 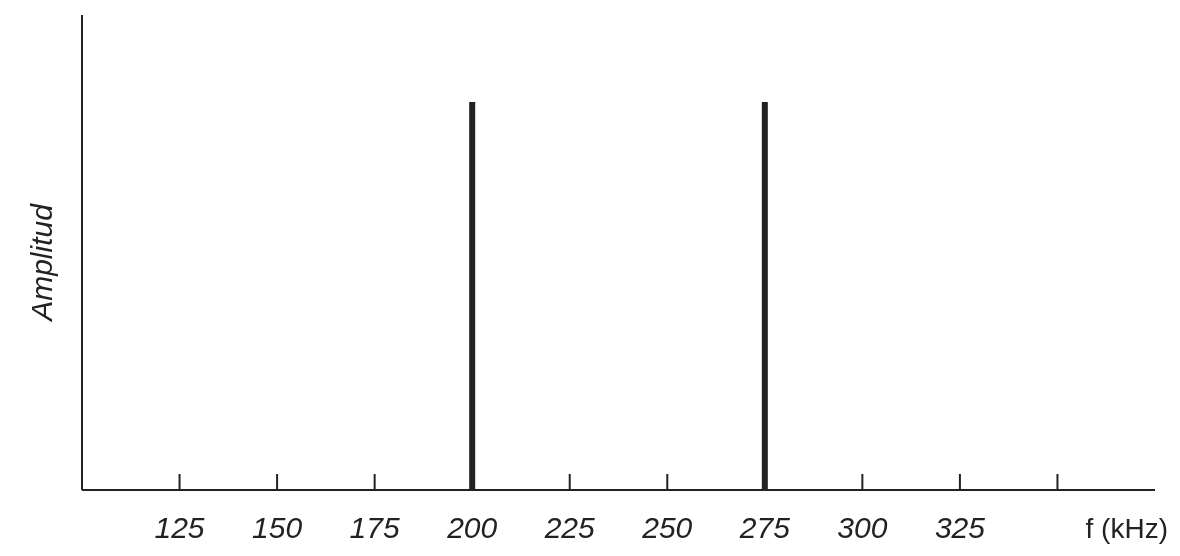 What do you see at coordinates (960, 527) in the screenshot?
I see `x-tick-label: 325` at bounding box center [960, 527].